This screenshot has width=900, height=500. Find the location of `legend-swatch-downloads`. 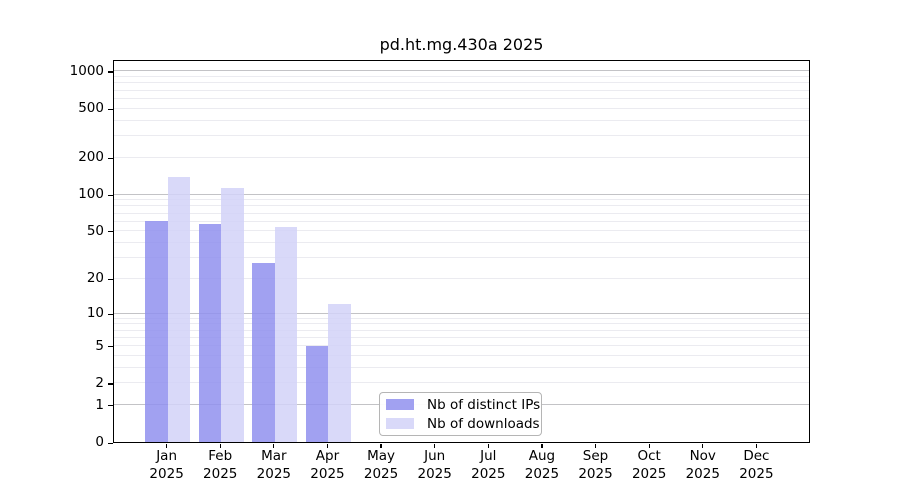

legend-swatch-downloads is located at coordinates (400, 423).